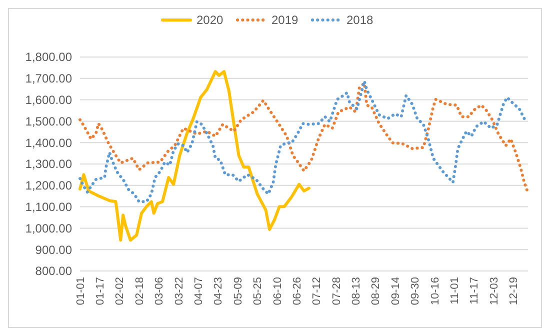  I want to click on x-tick-label: 12-19, so click(514, 291).